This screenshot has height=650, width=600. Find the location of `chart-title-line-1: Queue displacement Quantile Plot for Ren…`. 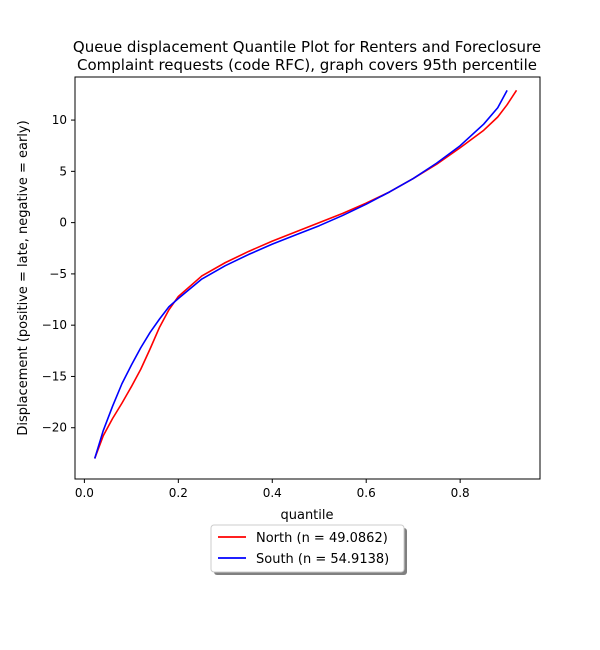

chart-title-line-1: Queue displacement Quantile Plot for Ren… is located at coordinates (307, 47).